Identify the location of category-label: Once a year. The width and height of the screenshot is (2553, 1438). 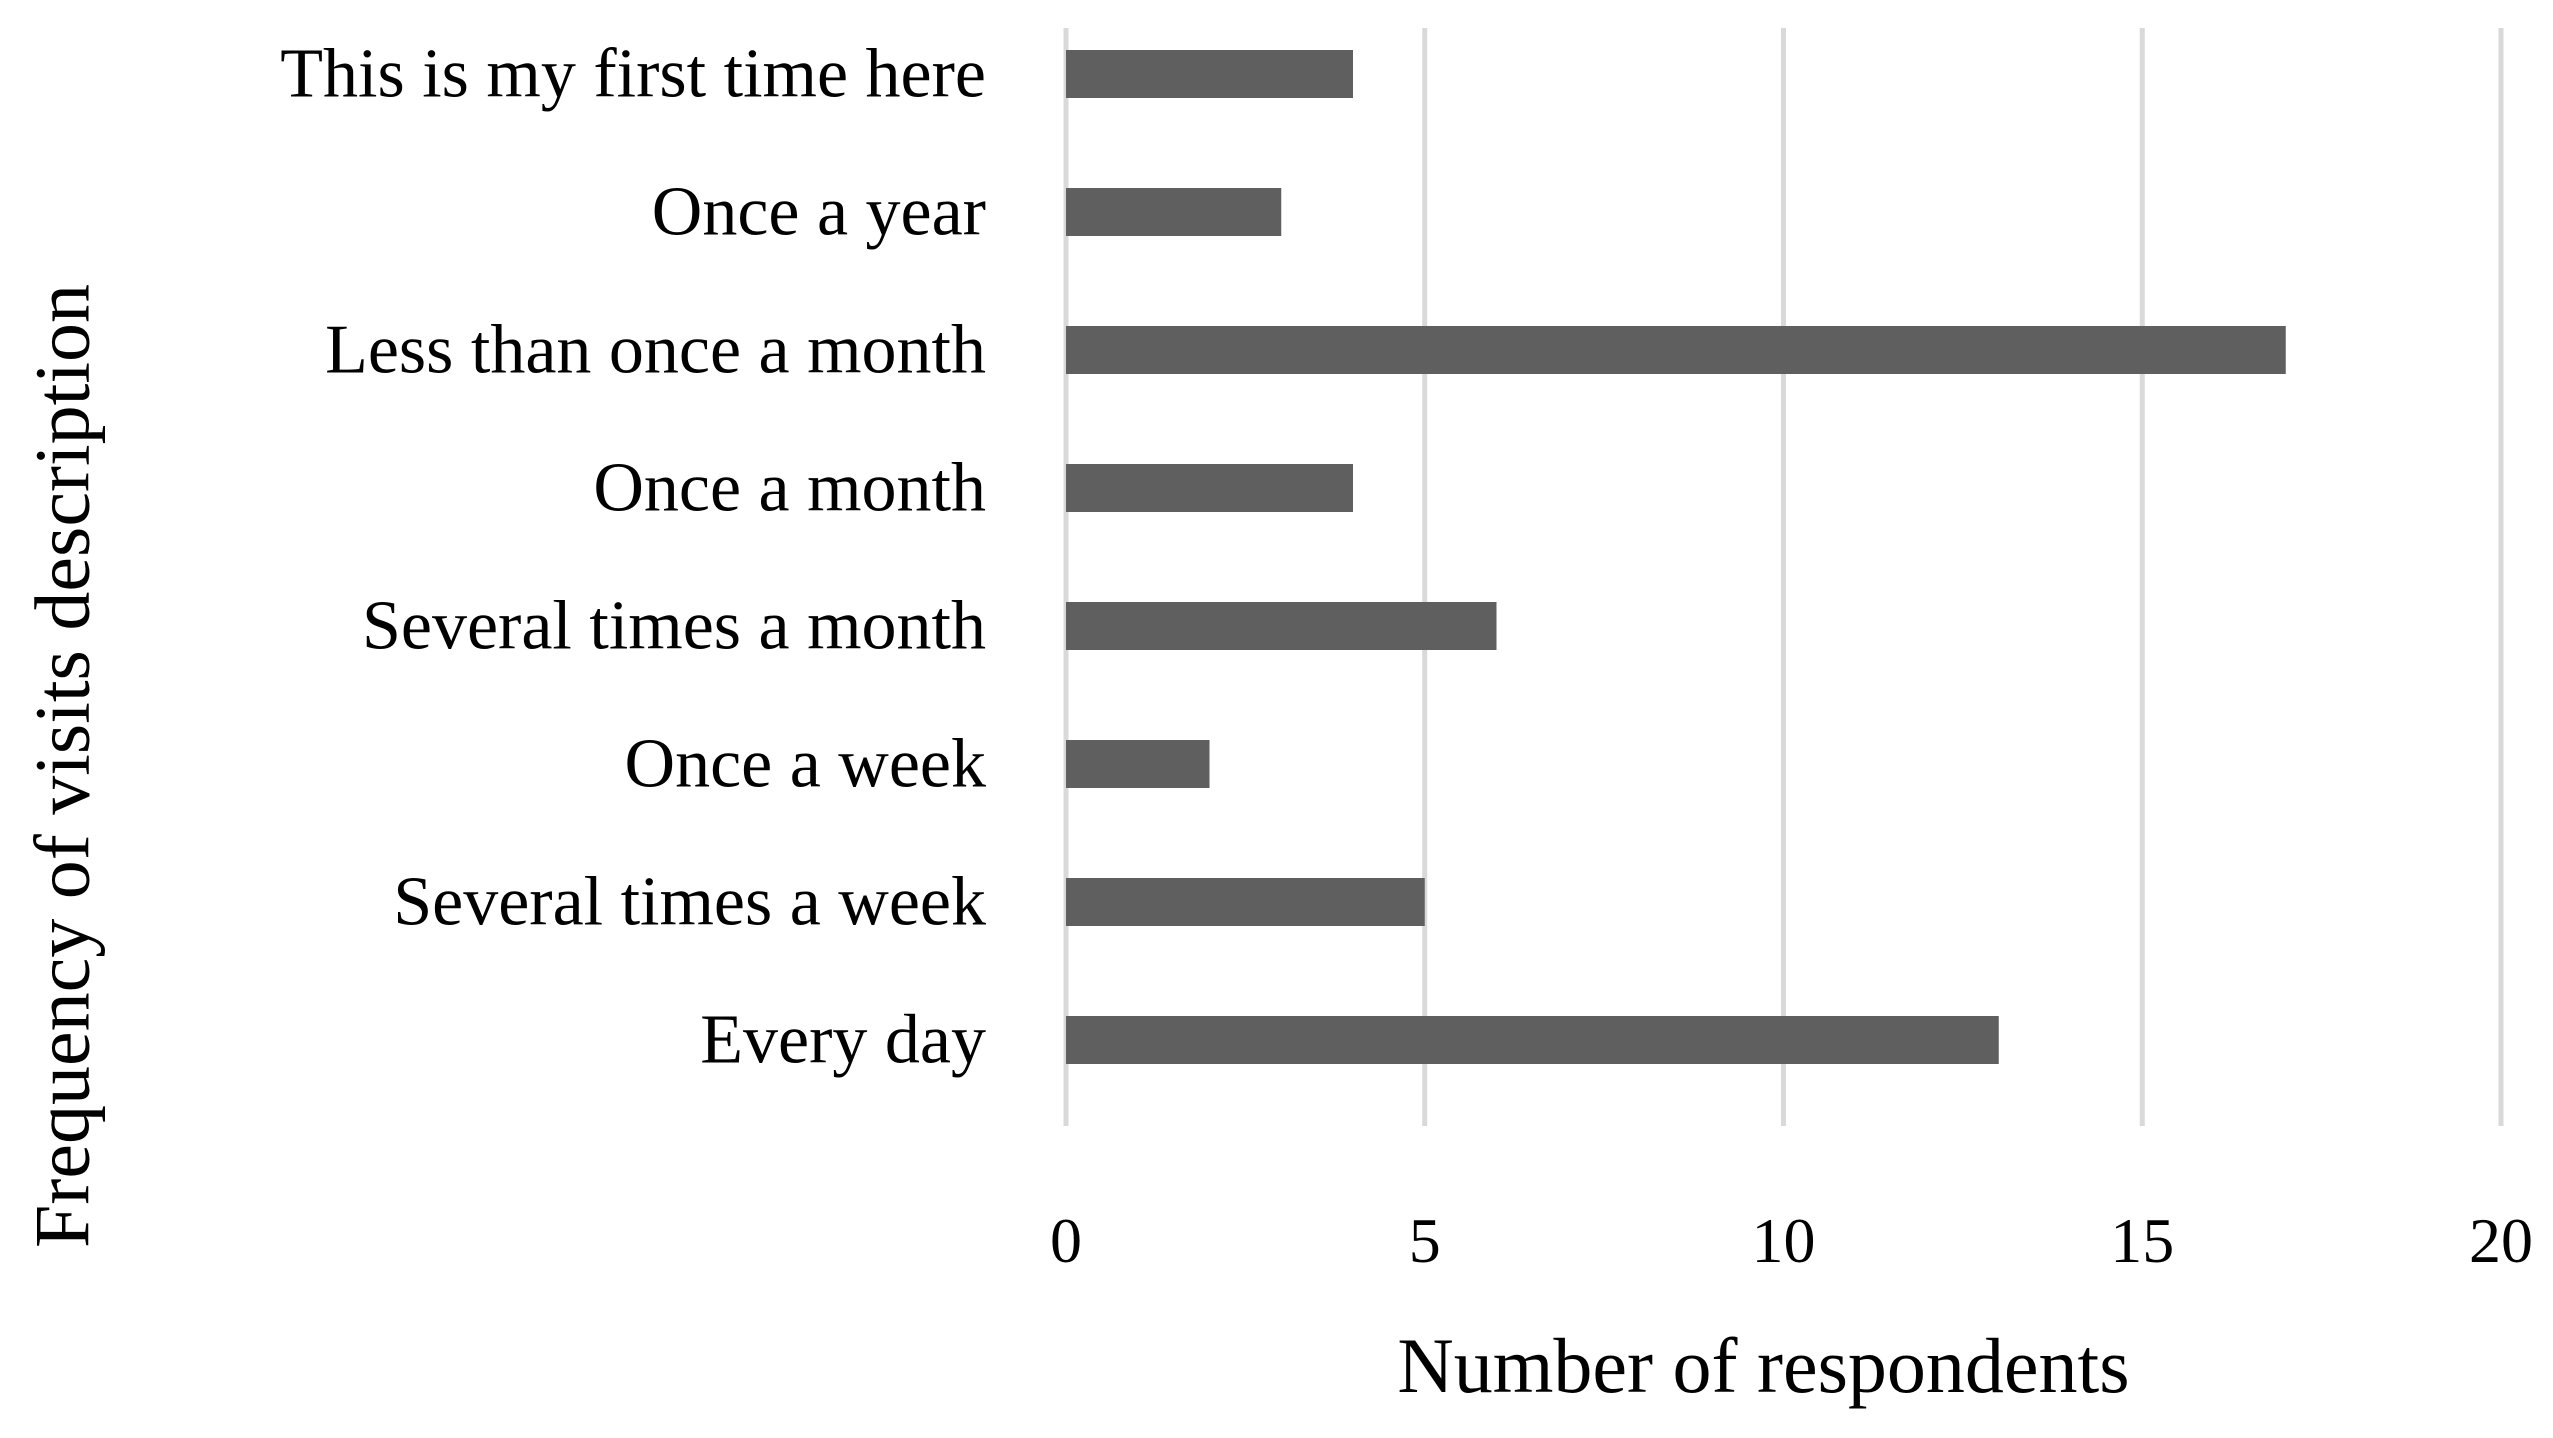
(819, 212).